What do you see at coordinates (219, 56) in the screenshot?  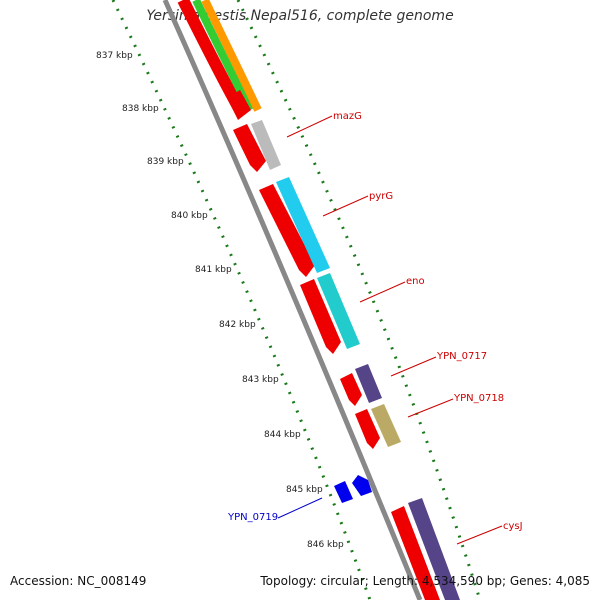 I see `top-feature-band` at bounding box center [219, 56].